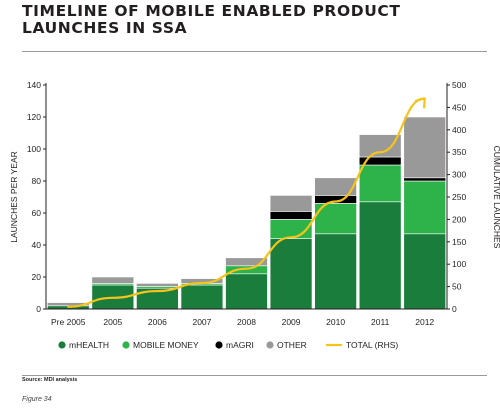 The width and height of the screenshot is (500, 415). Describe the element at coordinates (496, 197) in the screenshot. I see `y-axis-title-right: CUMULATIVE LAUNCHES` at that location.